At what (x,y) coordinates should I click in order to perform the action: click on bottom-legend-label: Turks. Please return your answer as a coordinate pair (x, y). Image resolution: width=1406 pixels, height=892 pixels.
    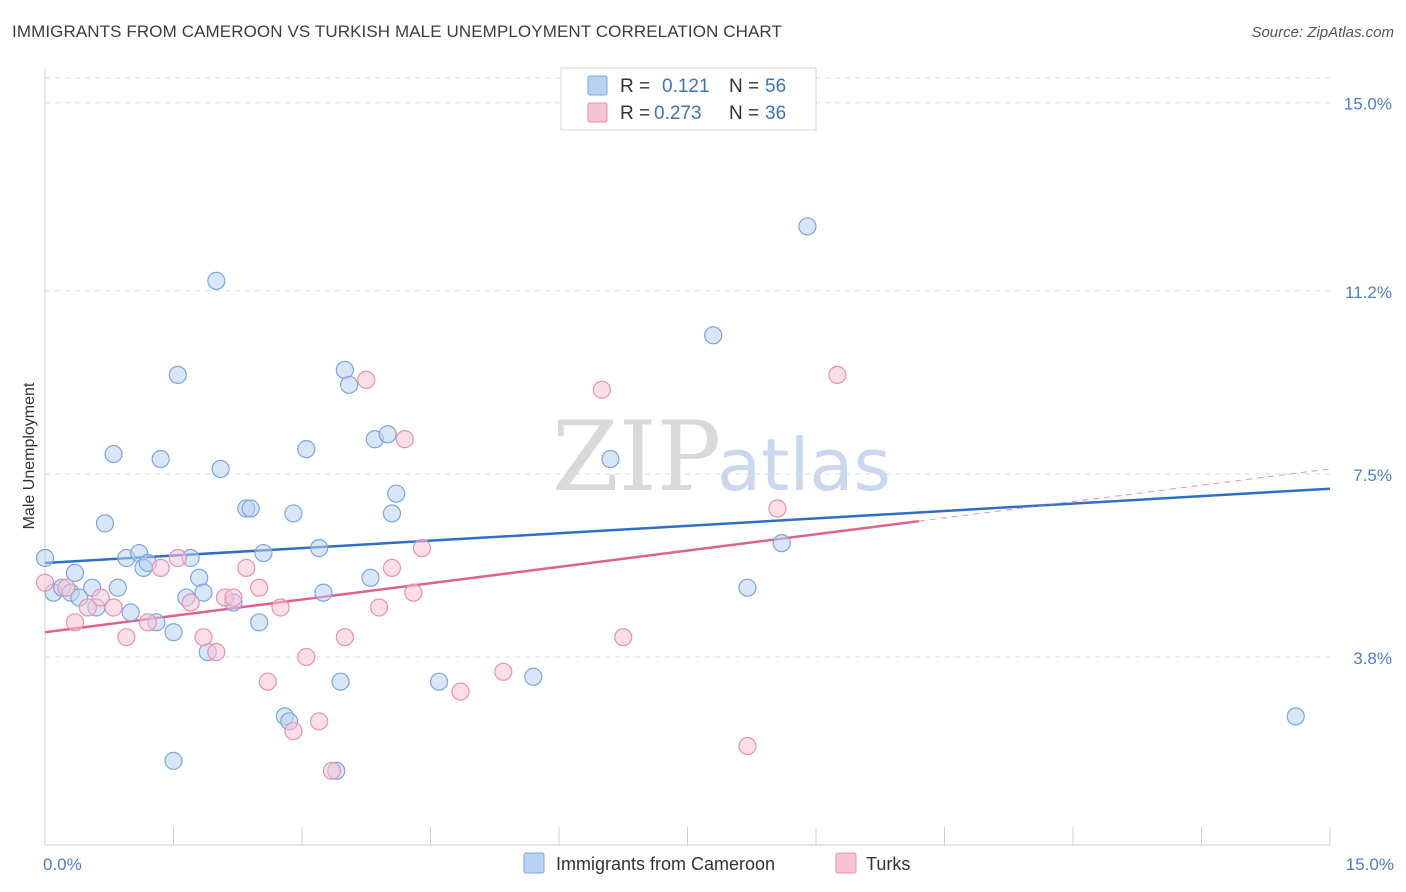
    Looking at the image, I should click on (888, 864).